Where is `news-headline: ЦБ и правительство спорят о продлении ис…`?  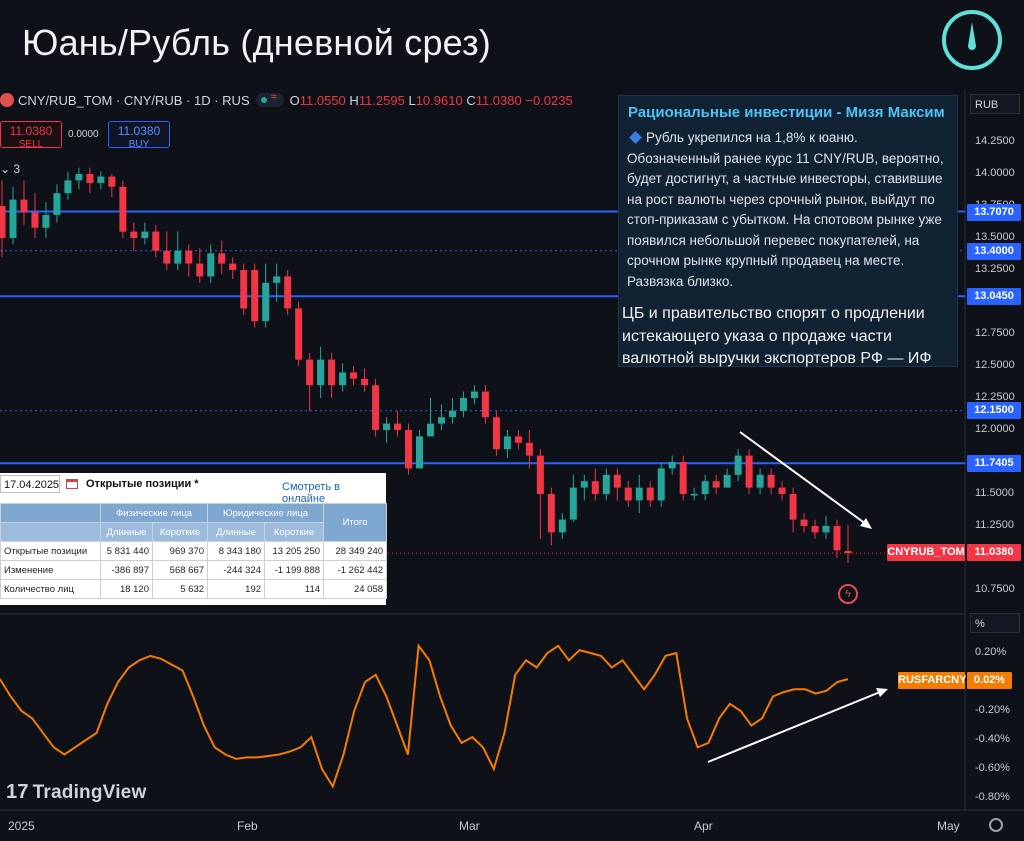 news-headline: ЦБ и правительство спорят о продлении ис… is located at coordinates (777, 336).